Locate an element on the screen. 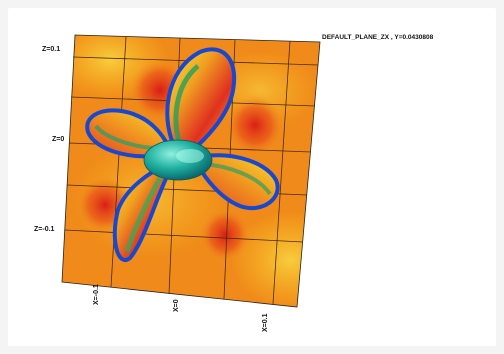  z-tick-neg-0.1: Z=-0.1 is located at coordinates (44, 229).